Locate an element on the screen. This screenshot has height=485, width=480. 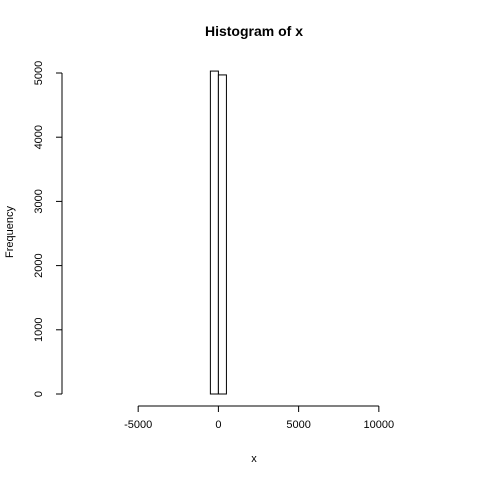
y-axis-label: Frequency is located at coordinates (10, 232).